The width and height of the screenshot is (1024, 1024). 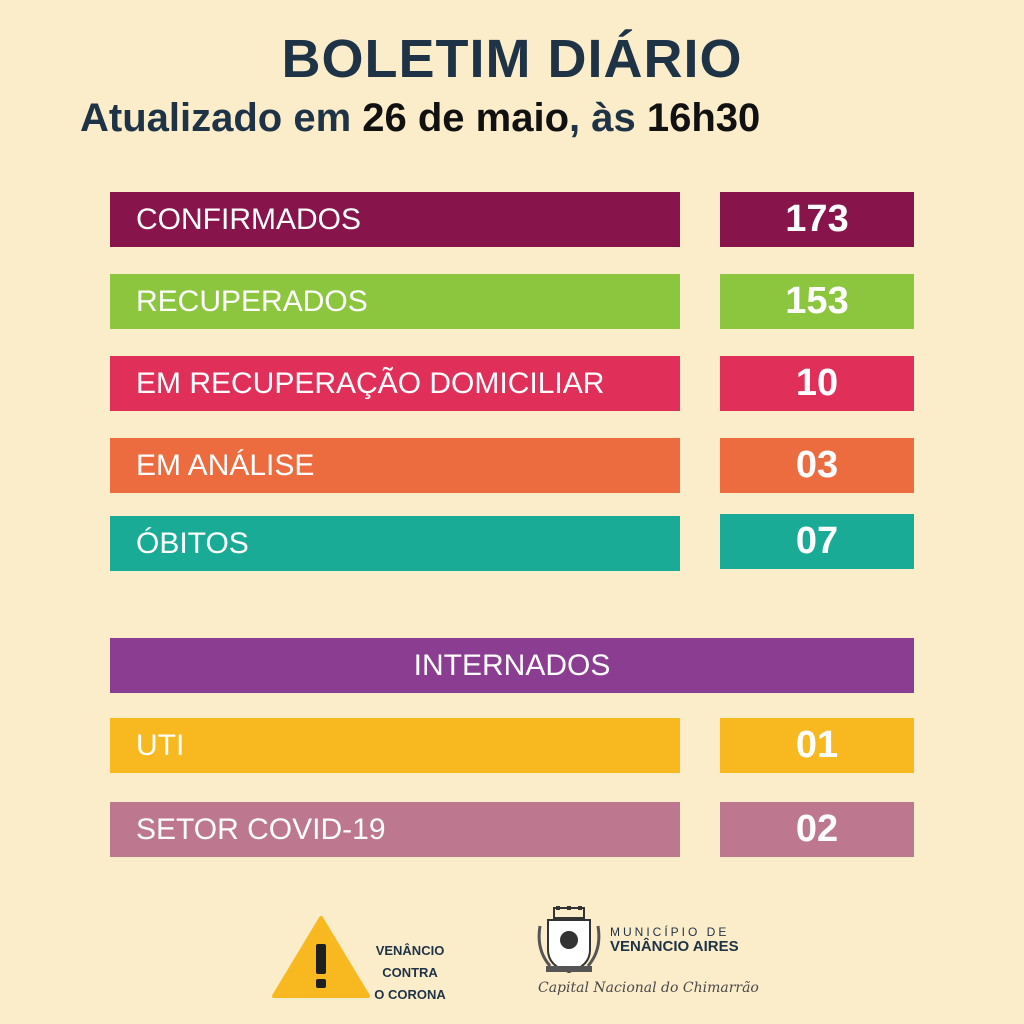 I want to click on hospitalized-header: INTERNADOS, so click(x=512, y=665).